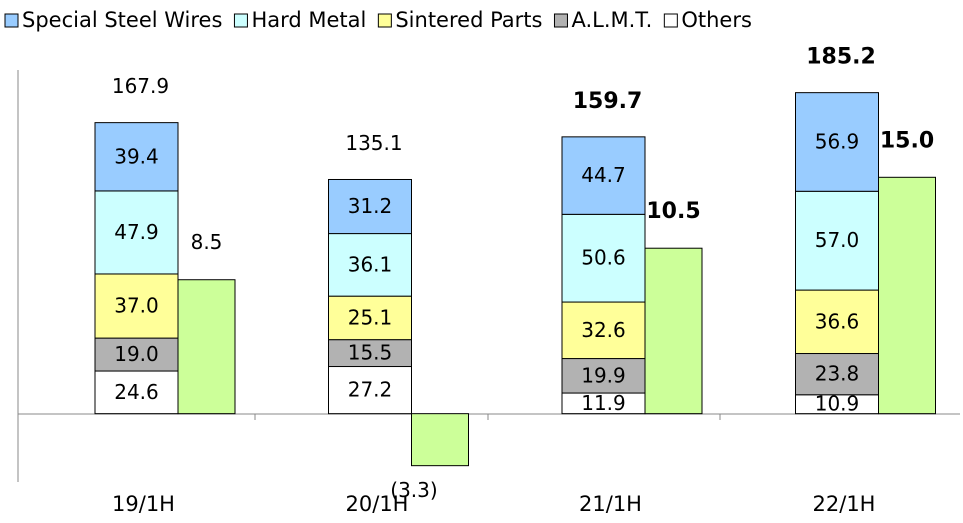  Describe the element at coordinates (122, 20) in the screenshot. I see `legend-label: Special Steel Wires` at that location.